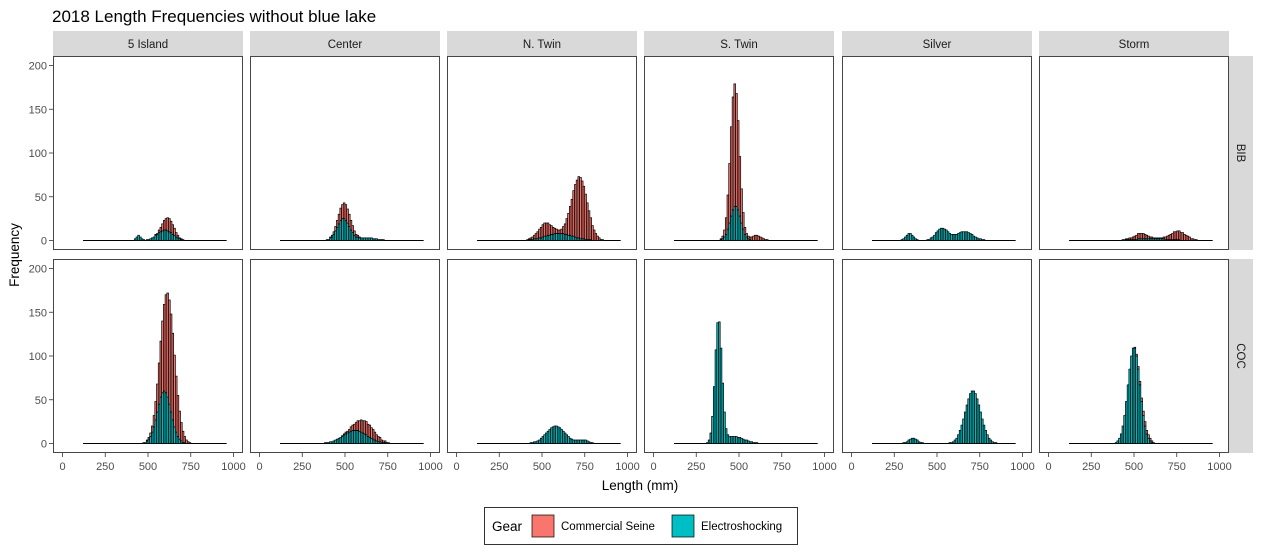 The width and height of the screenshot is (1261, 552). I want to click on panel-s-twin-coc, so click(739, 356).